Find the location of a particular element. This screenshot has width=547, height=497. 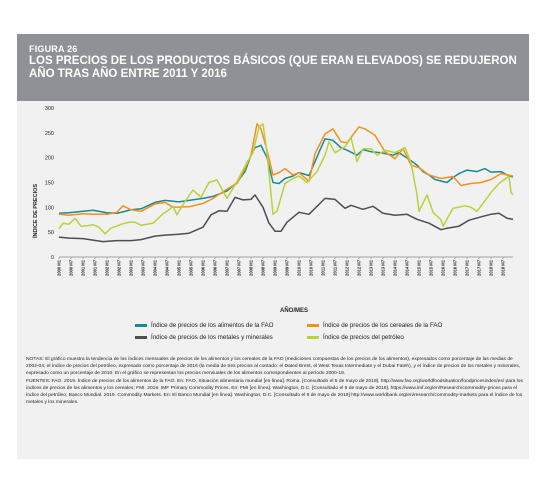

y-axis-label: ÍNDICE DE PRECIOS is located at coordinates (35, 211).